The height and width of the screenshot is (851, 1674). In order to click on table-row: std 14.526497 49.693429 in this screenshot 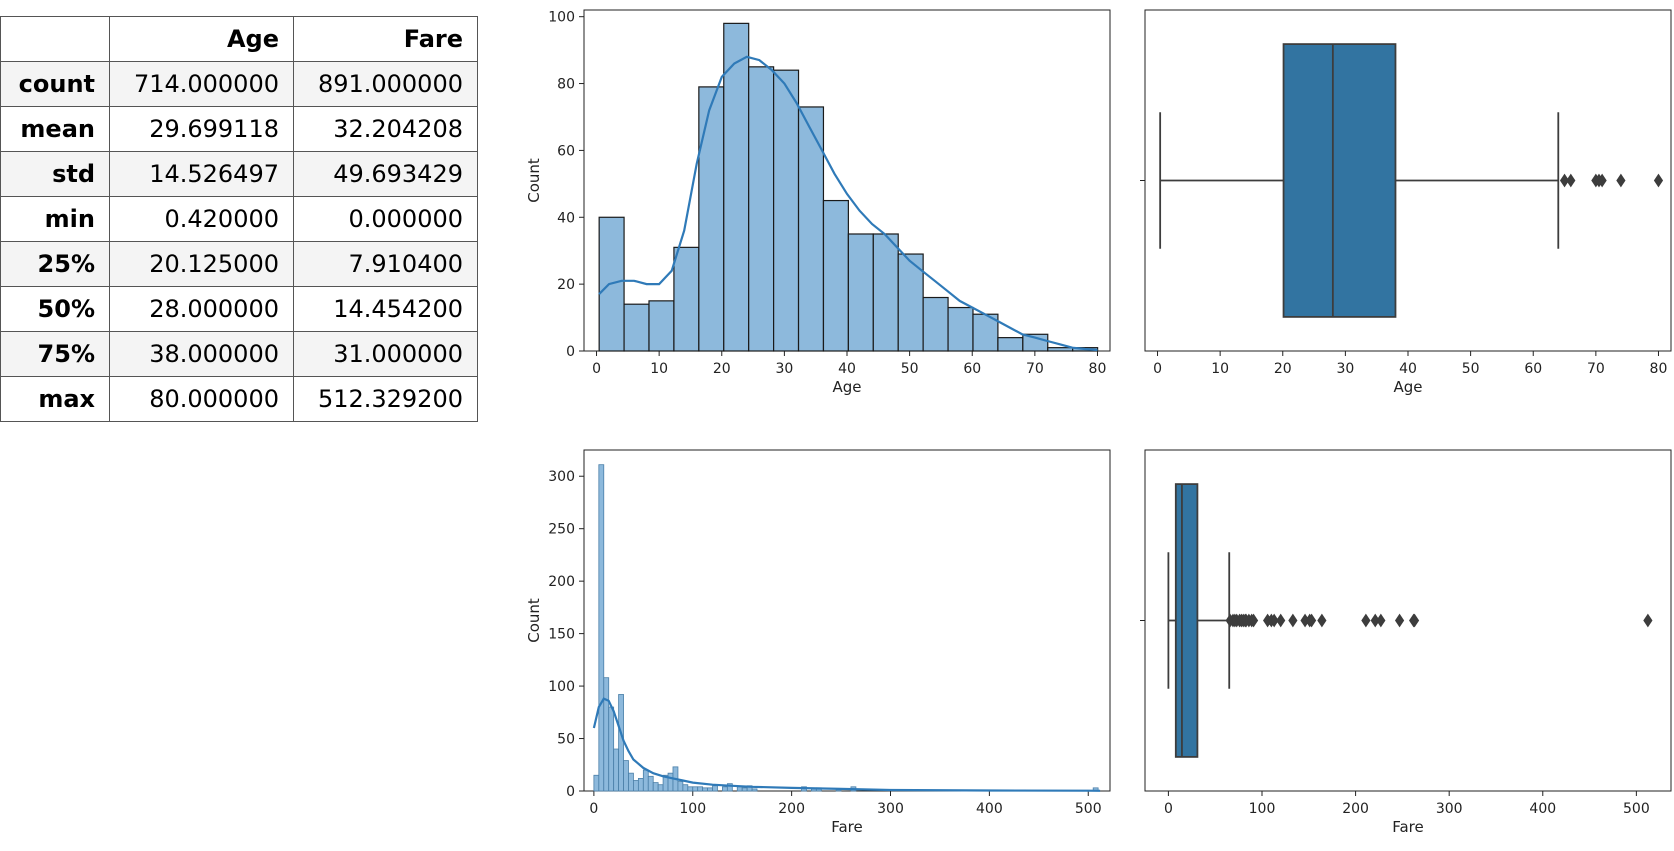, I will do `click(239, 174)`.